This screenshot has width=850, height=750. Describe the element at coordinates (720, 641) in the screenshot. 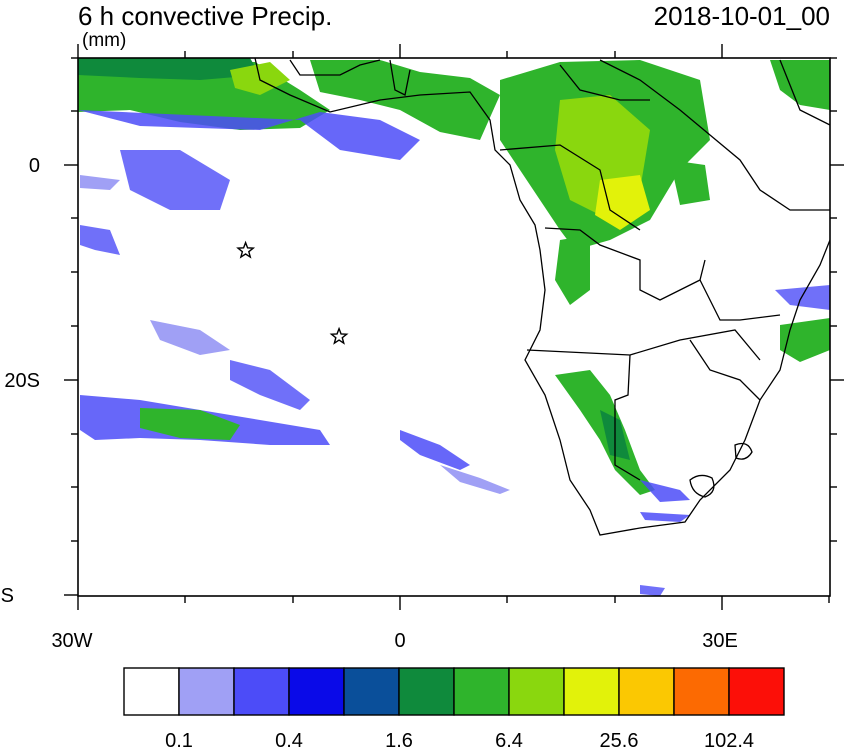

I see `x-tick-label-30e: 30E` at that location.